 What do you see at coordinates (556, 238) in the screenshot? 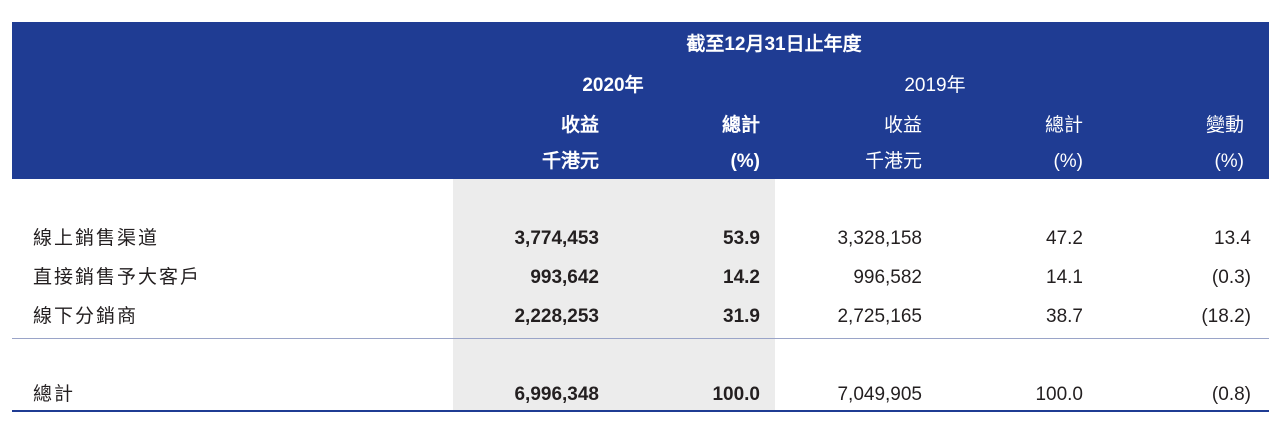
I see `cell-rev-2020: 3,774,453` at bounding box center [556, 238].